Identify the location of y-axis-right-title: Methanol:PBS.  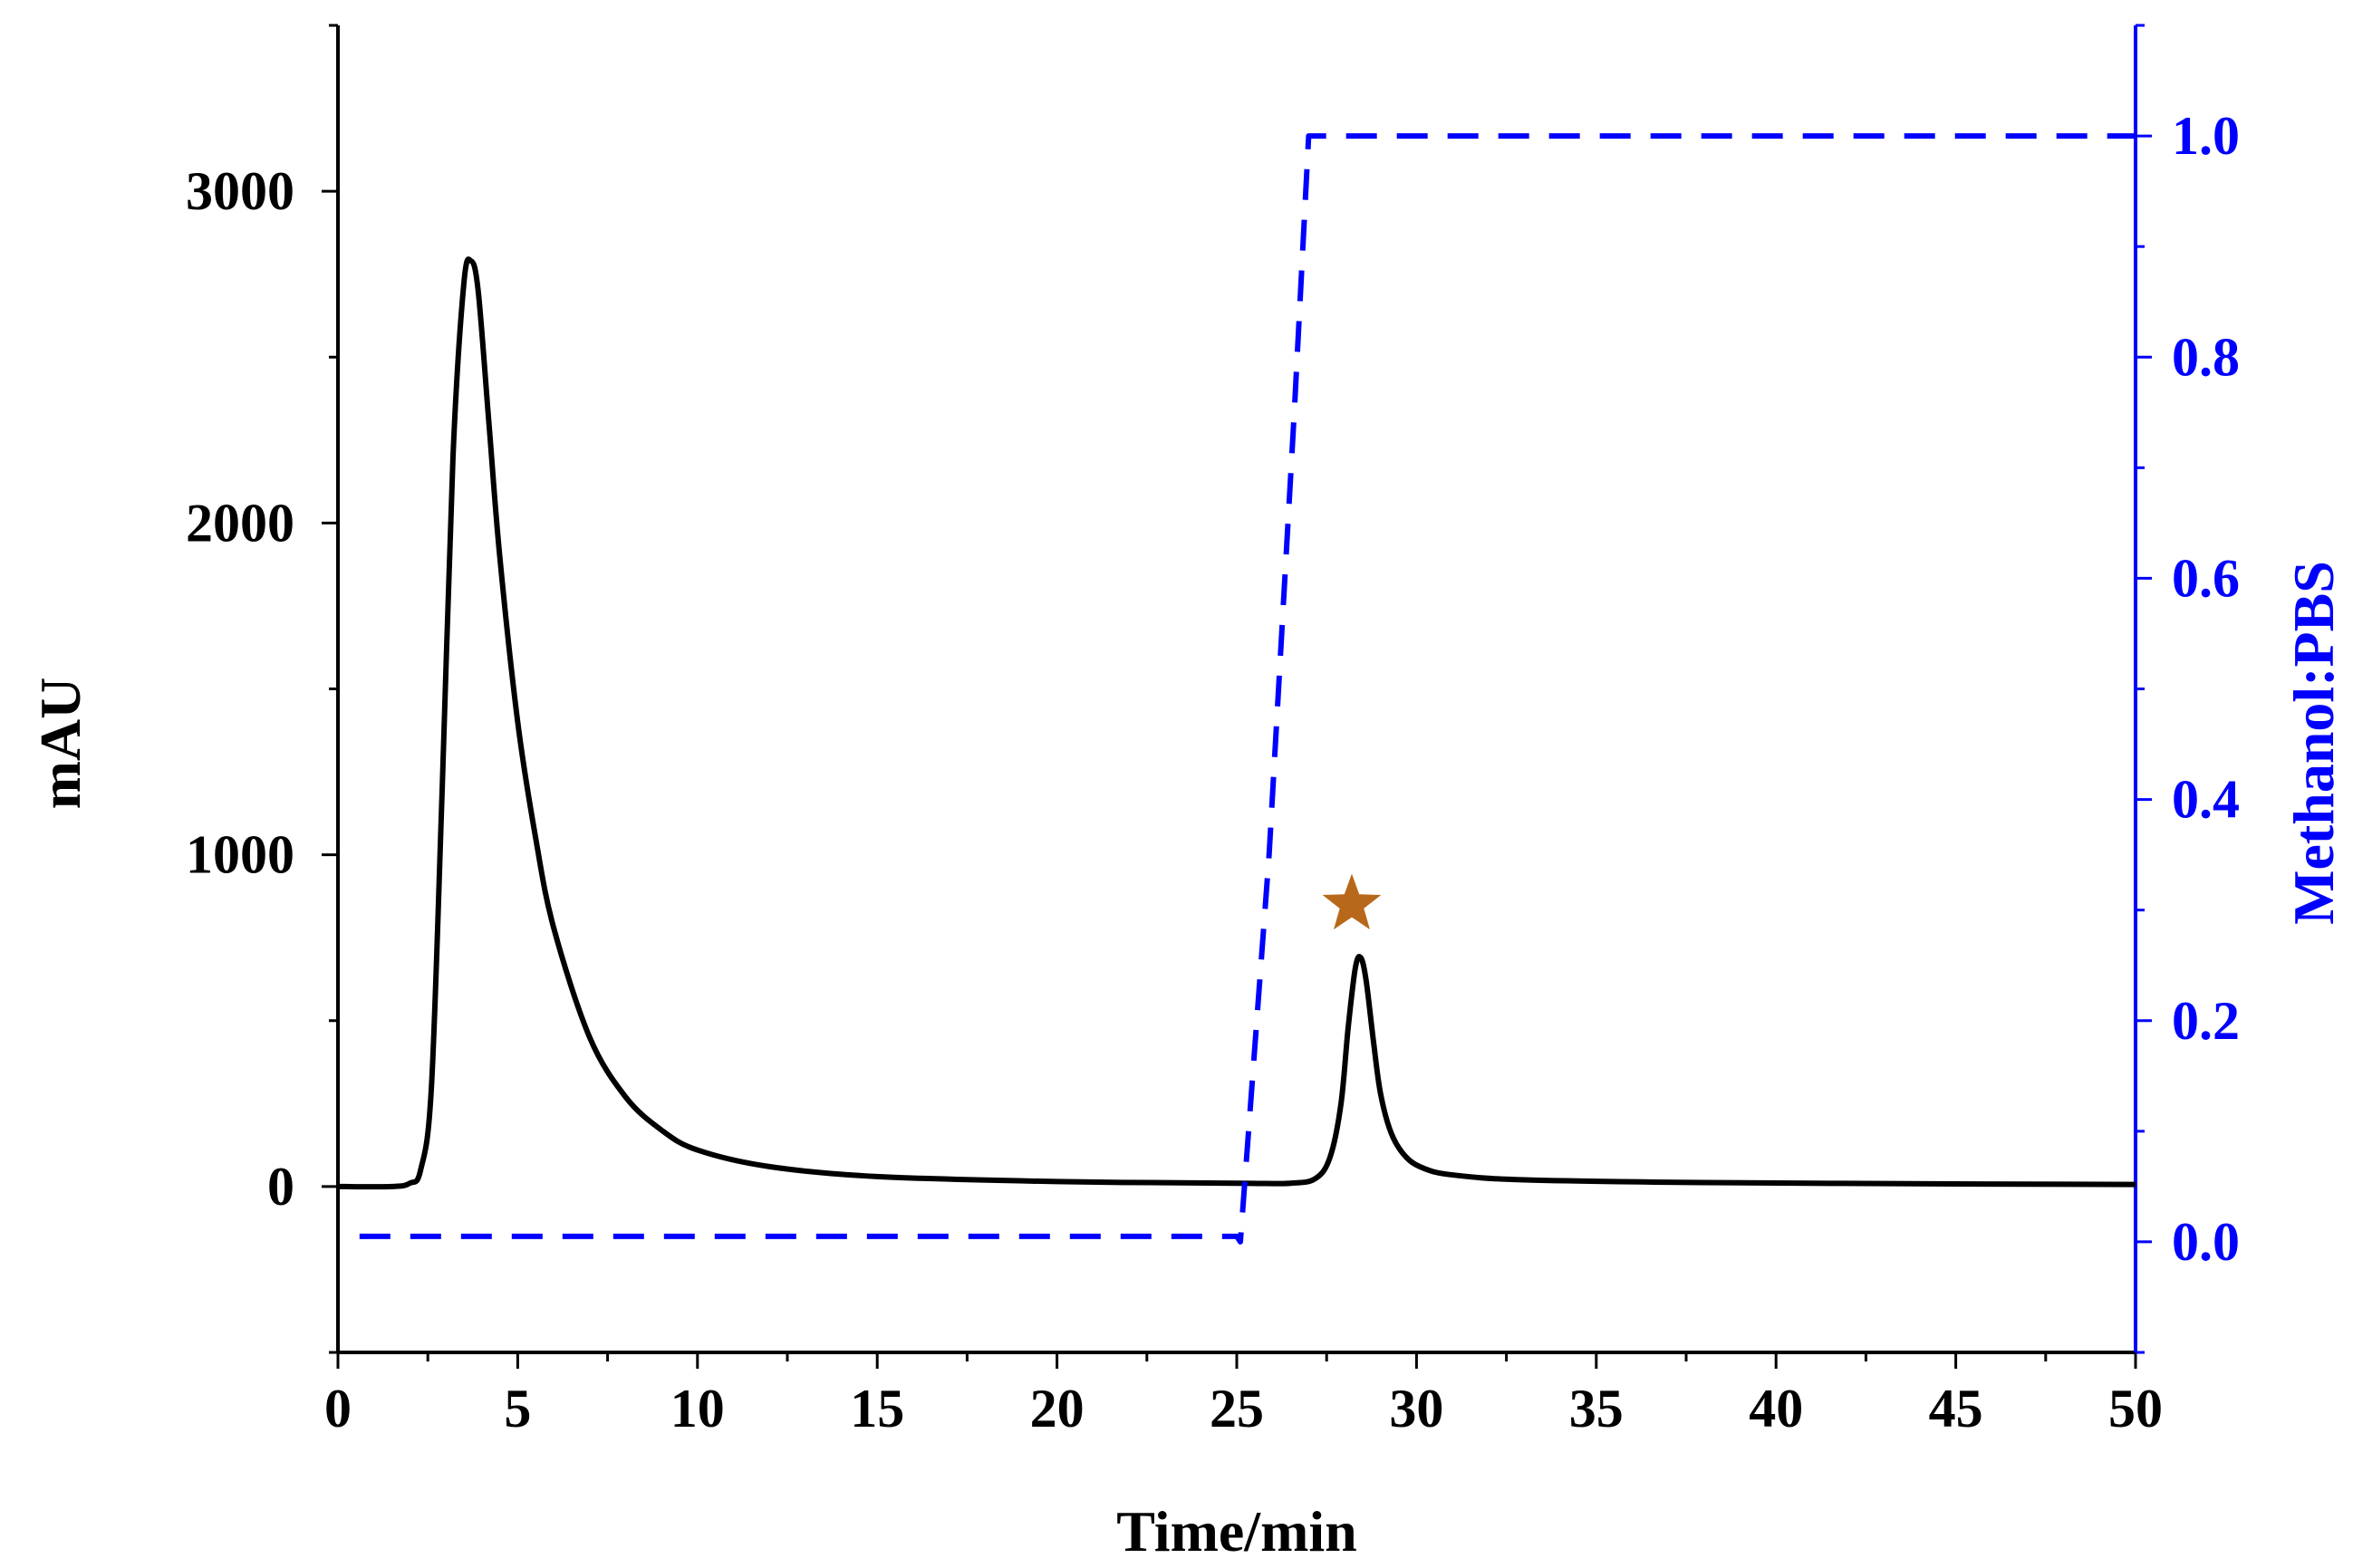
(2313, 743).